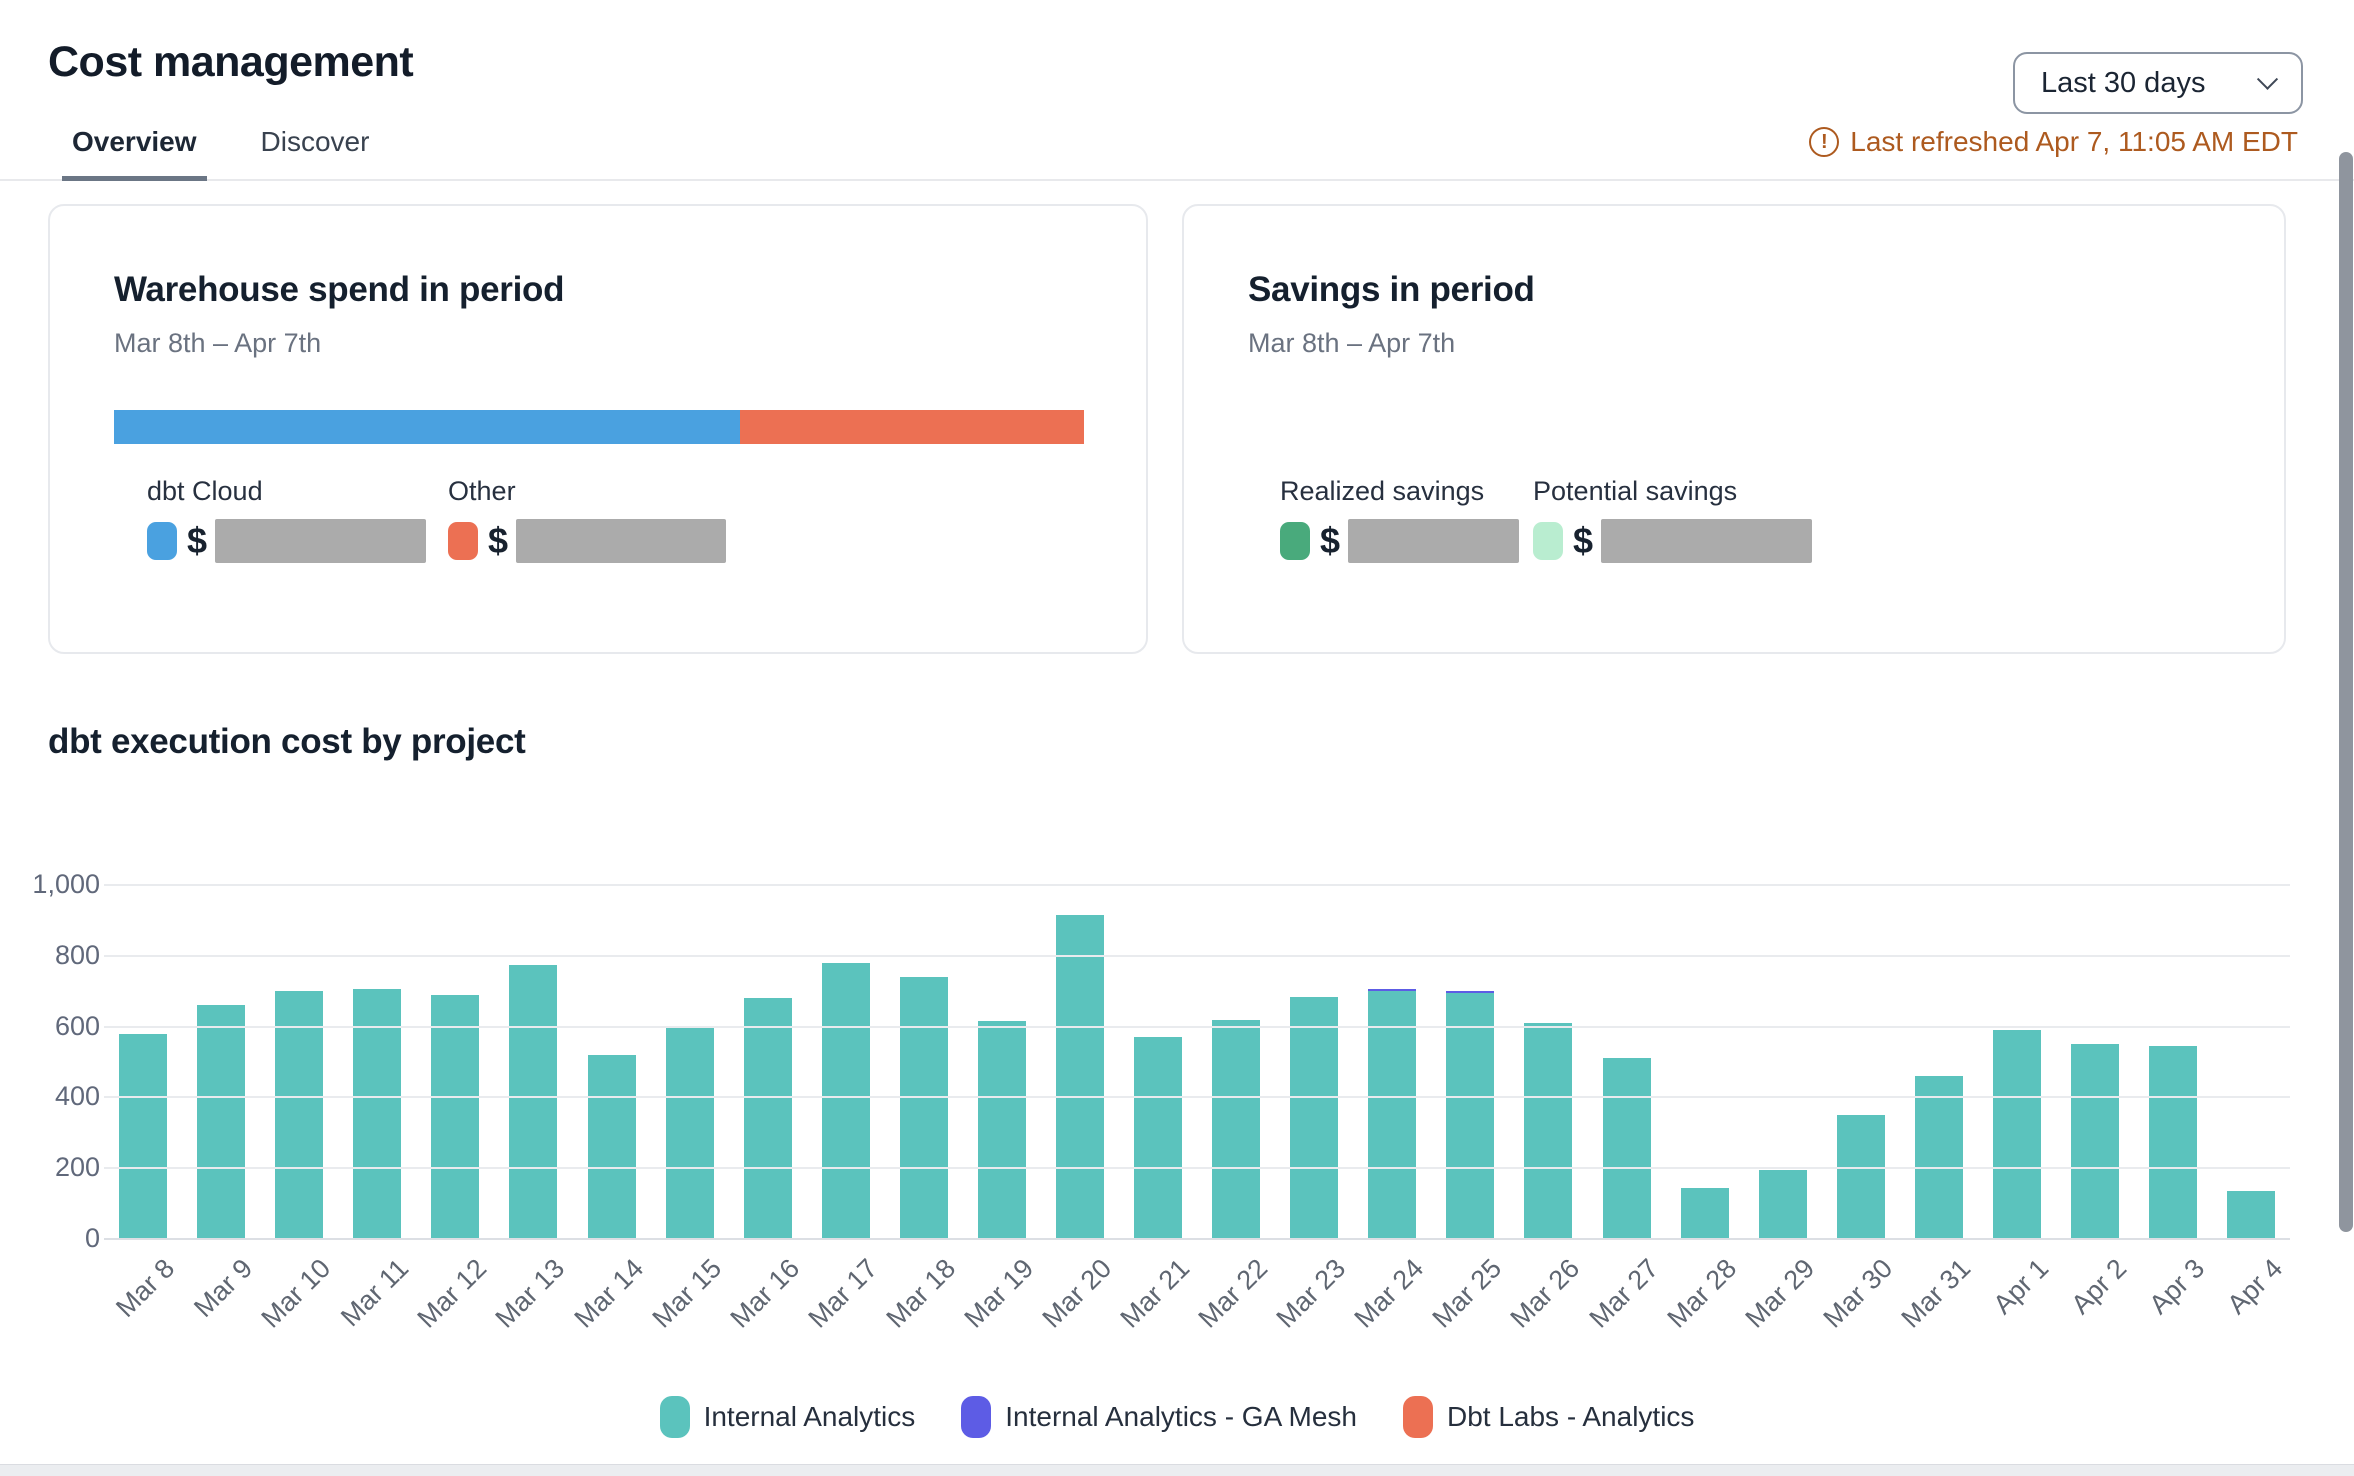  What do you see at coordinates (1467, 1293) in the screenshot?
I see `x-tick-label: Mar 25` at bounding box center [1467, 1293].